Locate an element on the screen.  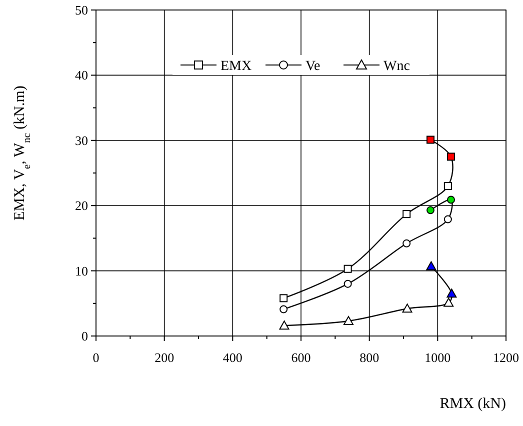
y-tick-label: 10 is located at coordinates (81, 270).